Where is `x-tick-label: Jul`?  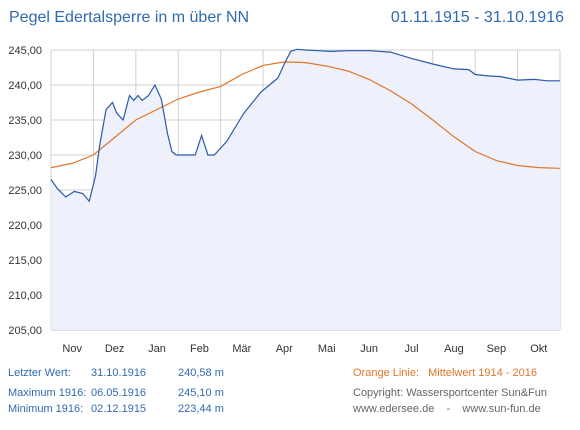 x-tick-label: Jul is located at coordinates (412, 349).